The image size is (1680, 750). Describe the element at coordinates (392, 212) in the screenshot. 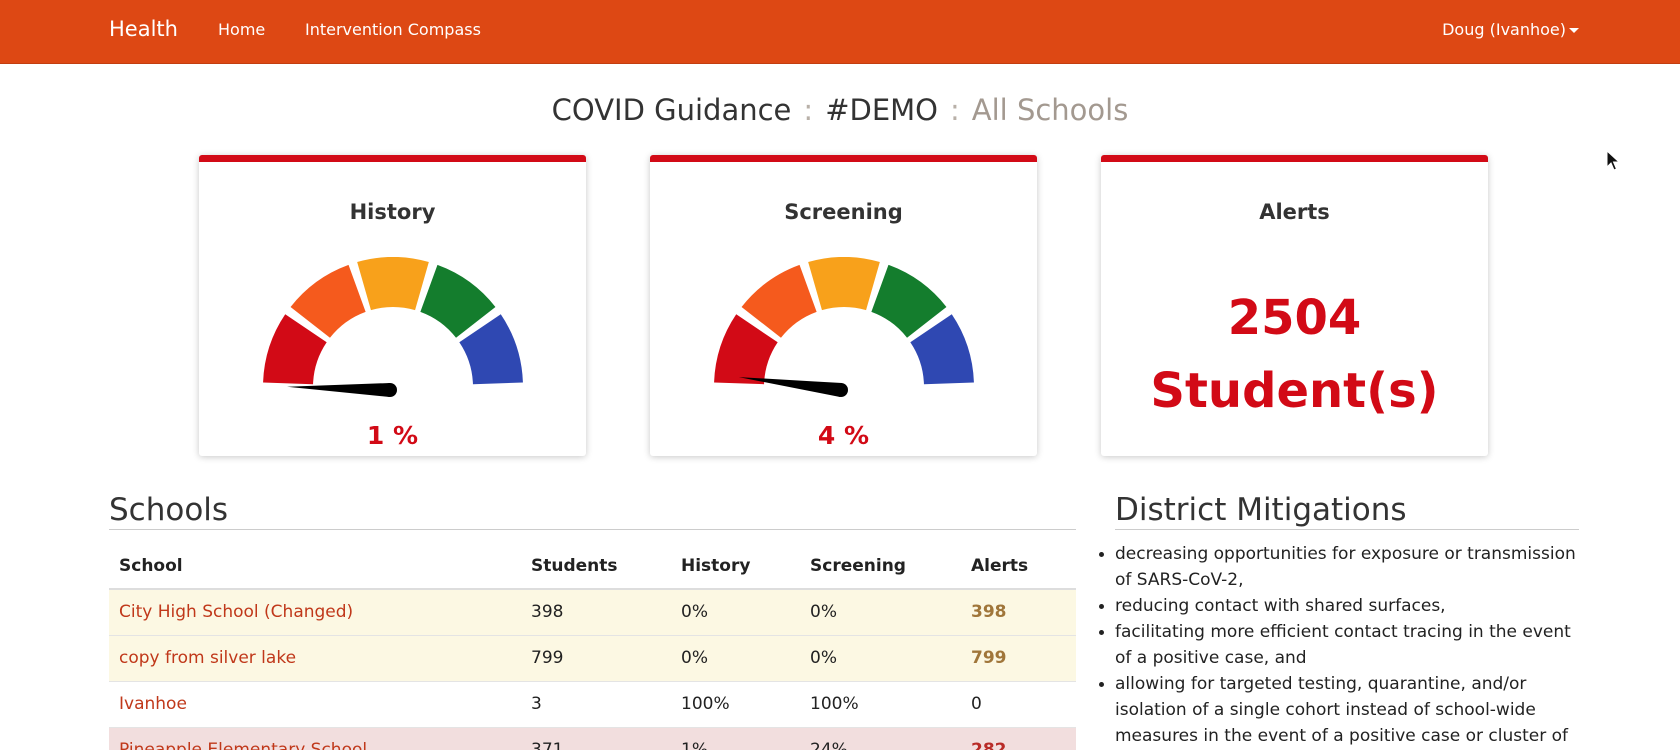

I see `history-card-title: History` at that location.